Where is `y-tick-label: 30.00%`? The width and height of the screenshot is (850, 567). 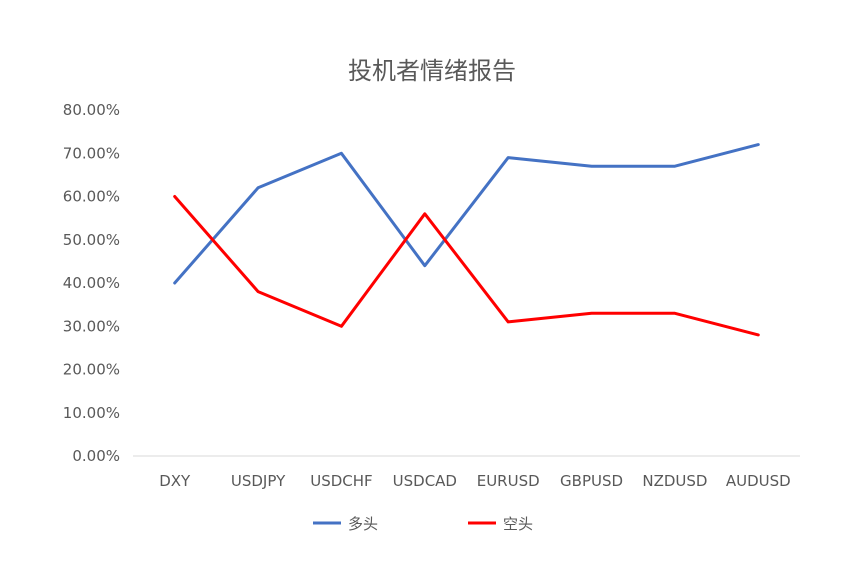 y-tick-label: 30.00% is located at coordinates (91, 326).